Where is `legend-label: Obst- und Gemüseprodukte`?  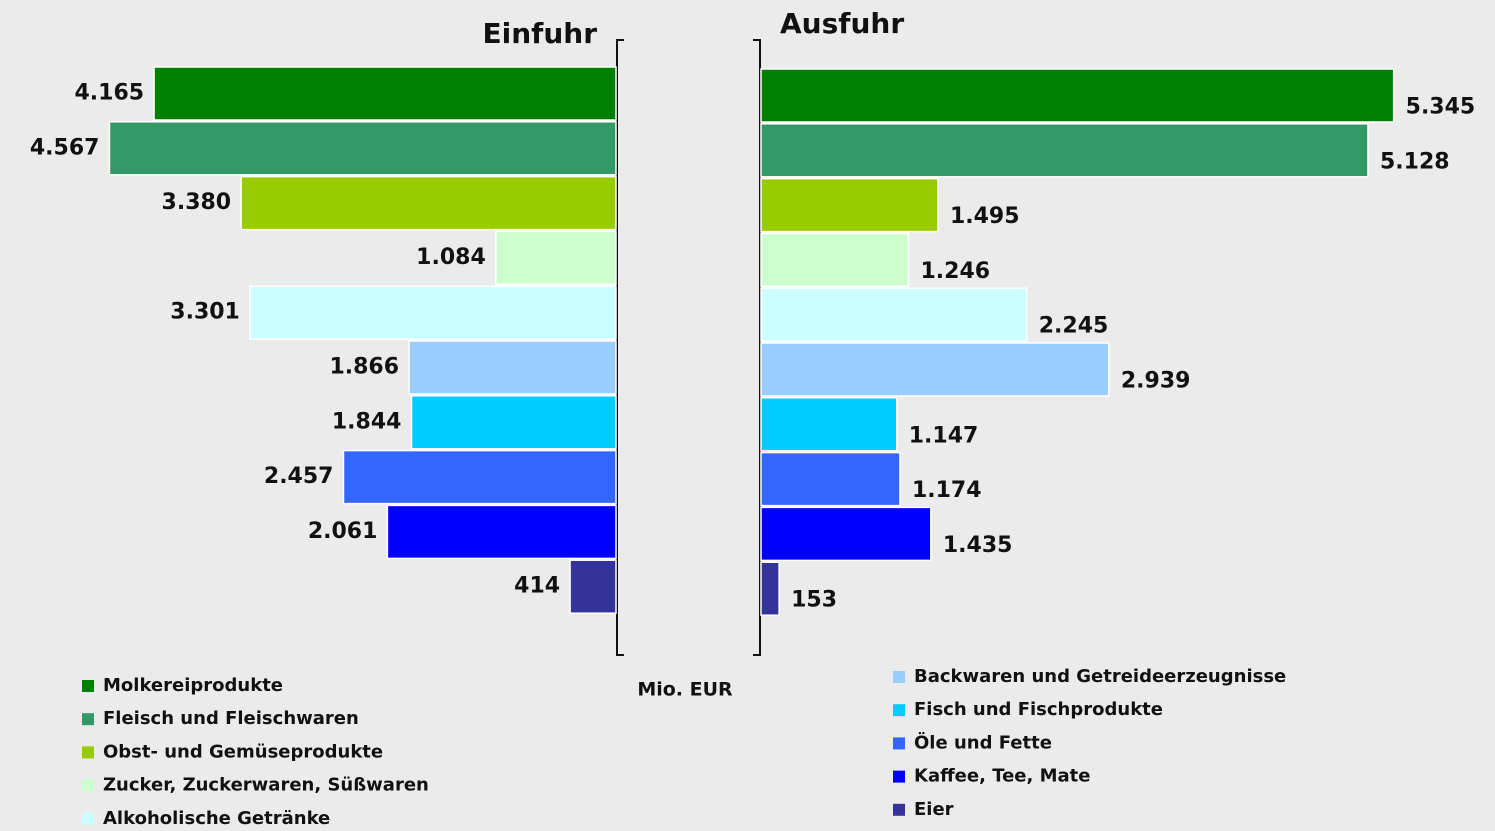
legend-label: Obst- und Gemüseprodukte is located at coordinates (243, 751).